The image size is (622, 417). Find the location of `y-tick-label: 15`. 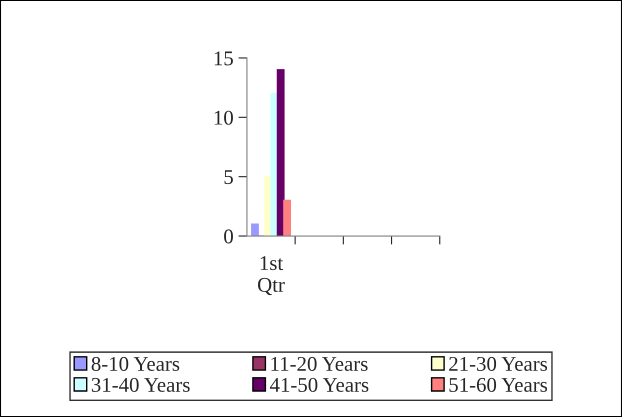

y-tick-label: 15 is located at coordinates (223, 58).